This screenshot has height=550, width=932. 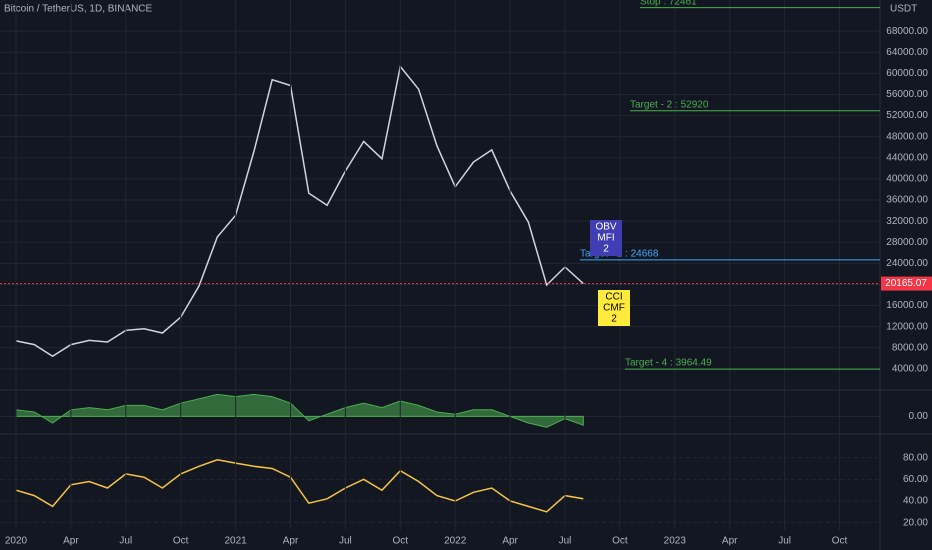 I want to click on x-tick-label: 2021, so click(x=235, y=541).